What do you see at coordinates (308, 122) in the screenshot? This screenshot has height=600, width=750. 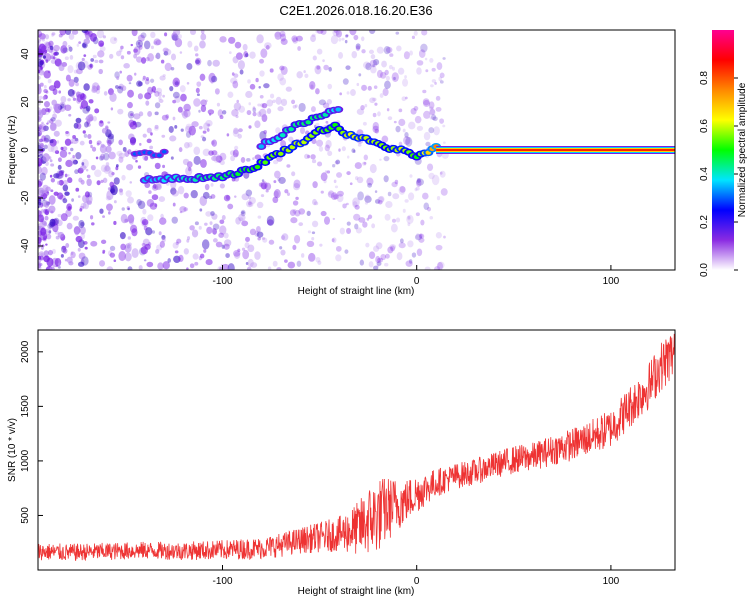 I see `signal-branch-upper-core` at bounding box center [308, 122].